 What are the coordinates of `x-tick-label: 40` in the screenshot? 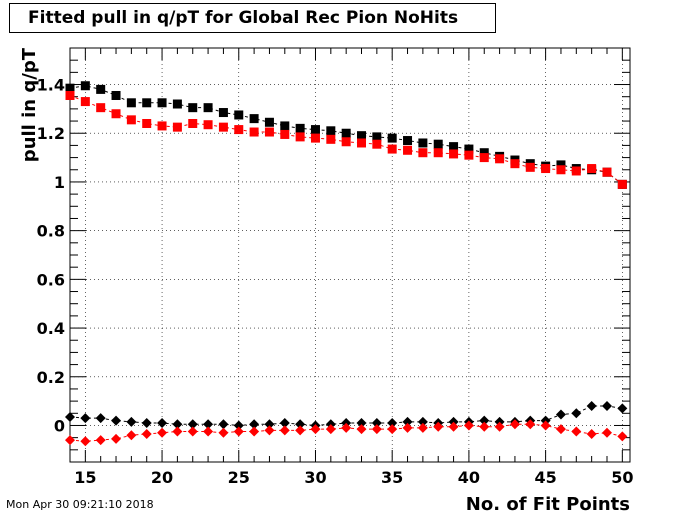 It's located at (469, 477).